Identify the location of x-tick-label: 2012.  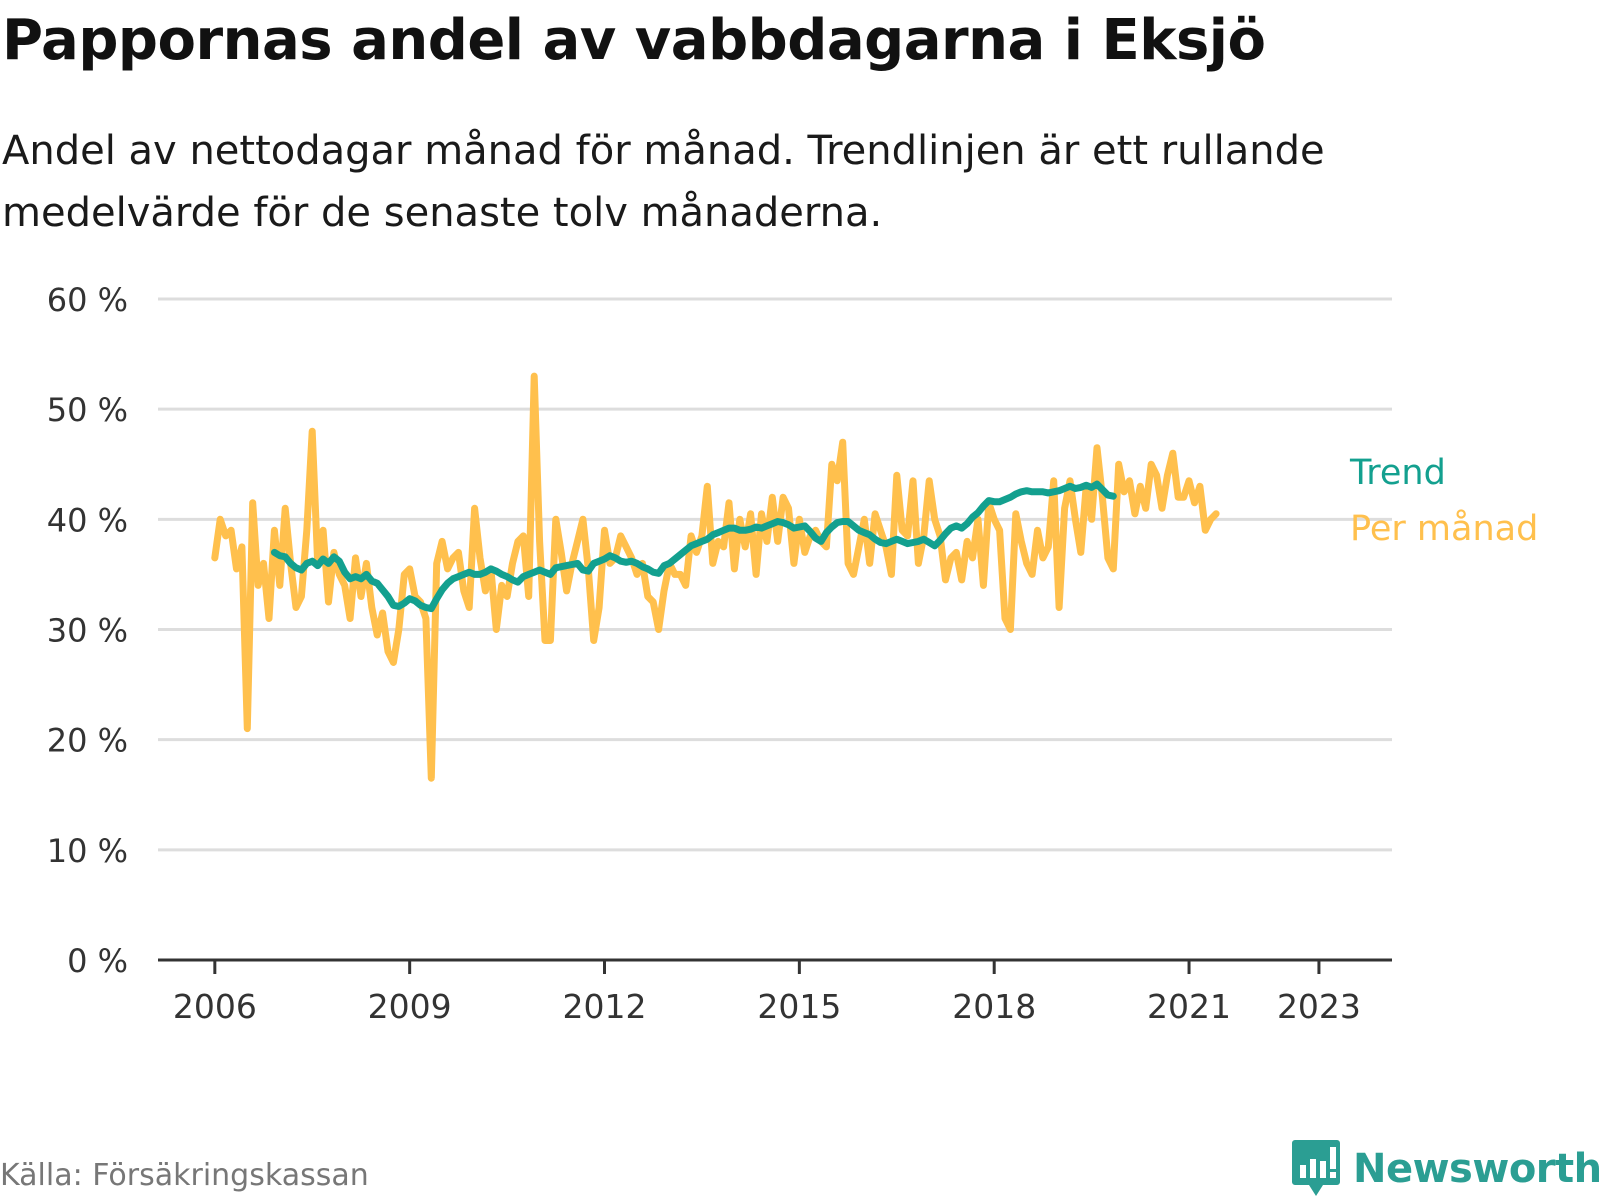
(605, 1006).